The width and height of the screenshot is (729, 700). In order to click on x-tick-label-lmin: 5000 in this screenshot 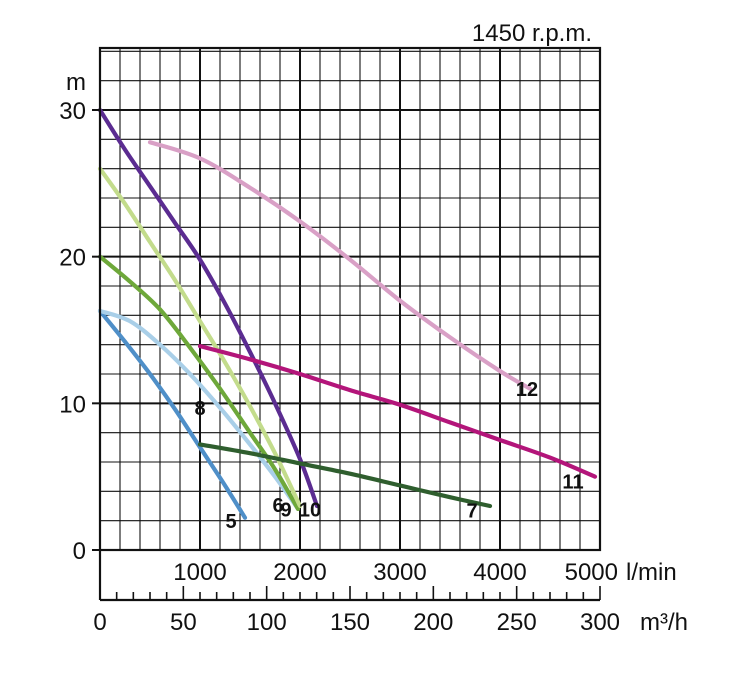, I will do `click(591, 572)`.